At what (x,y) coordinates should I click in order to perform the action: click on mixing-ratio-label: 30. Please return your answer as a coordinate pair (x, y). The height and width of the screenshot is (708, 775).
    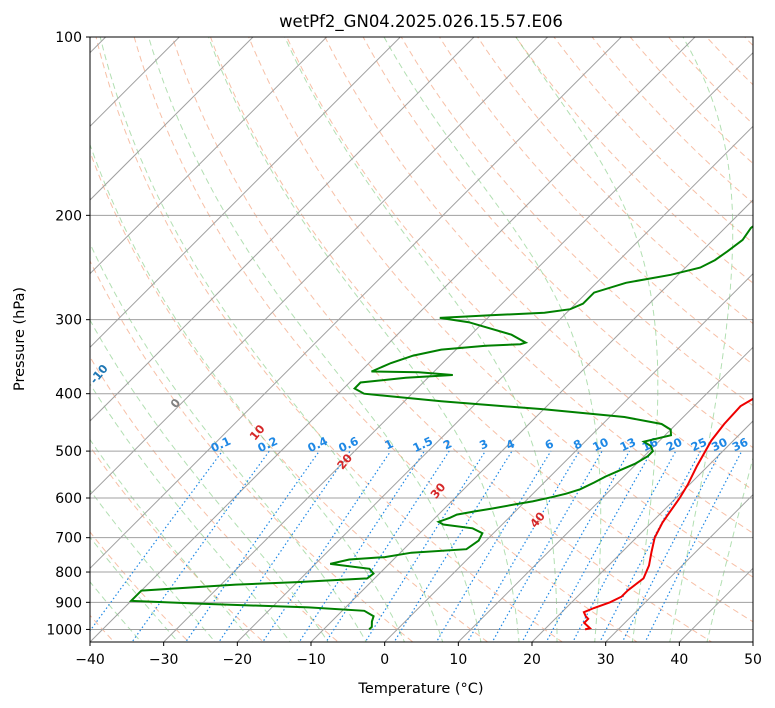
    Looking at the image, I should click on (719, 444).